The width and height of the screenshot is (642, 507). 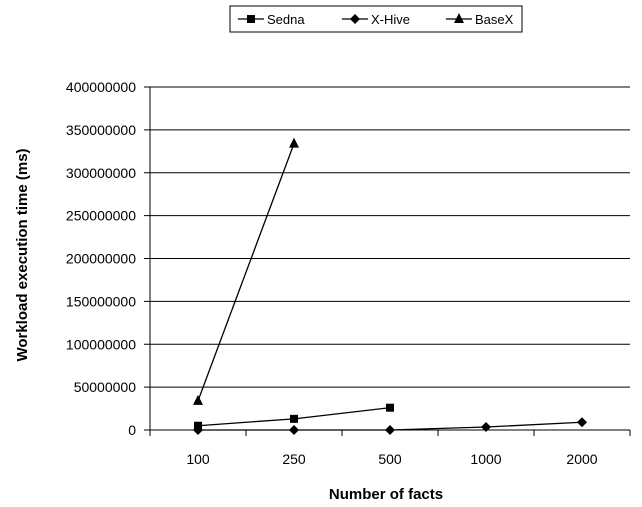 I want to click on y-tick-label: 400000000, so click(x=101, y=87).